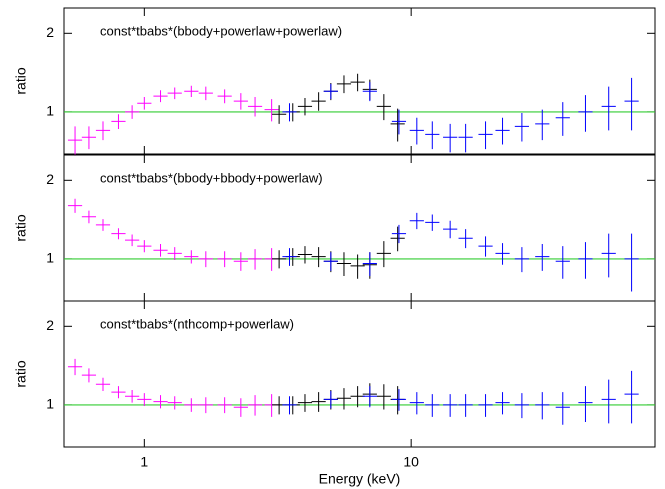 The width and height of the screenshot is (665, 489). What do you see at coordinates (50, 258) in the screenshot?
I see `y-tick-label: 1` at bounding box center [50, 258].